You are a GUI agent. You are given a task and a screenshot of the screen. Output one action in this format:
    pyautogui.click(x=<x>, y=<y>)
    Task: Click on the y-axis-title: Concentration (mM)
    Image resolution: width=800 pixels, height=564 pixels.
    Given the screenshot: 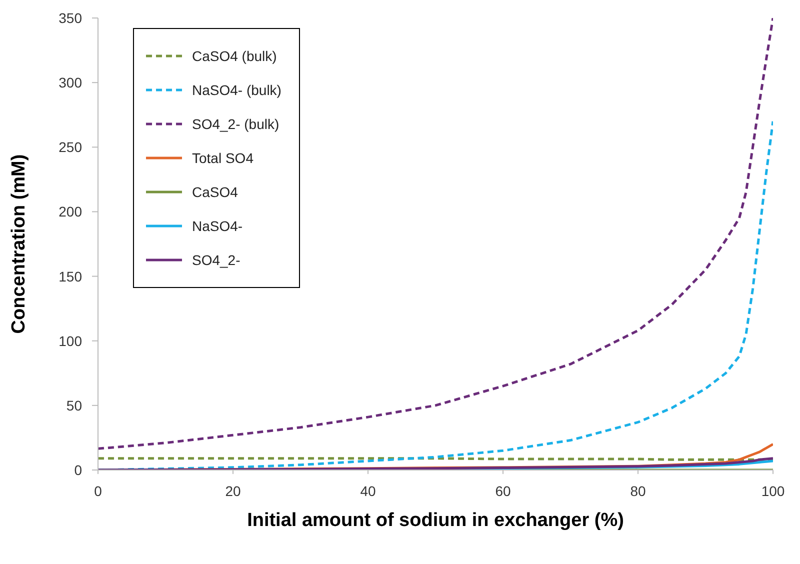 What is the action you would take?
    pyautogui.click(x=19, y=244)
    